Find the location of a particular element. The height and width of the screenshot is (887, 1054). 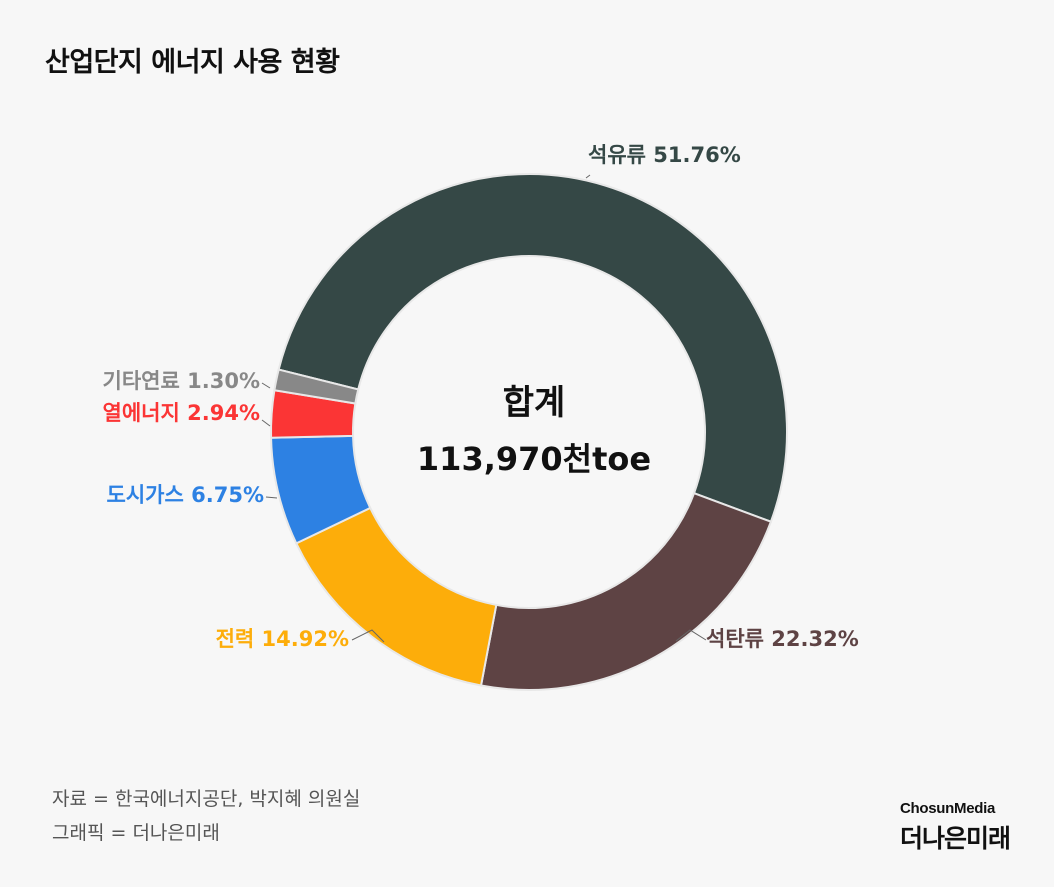

slice-label-2: 석탄류 22.32% is located at coordinates (782, 639).